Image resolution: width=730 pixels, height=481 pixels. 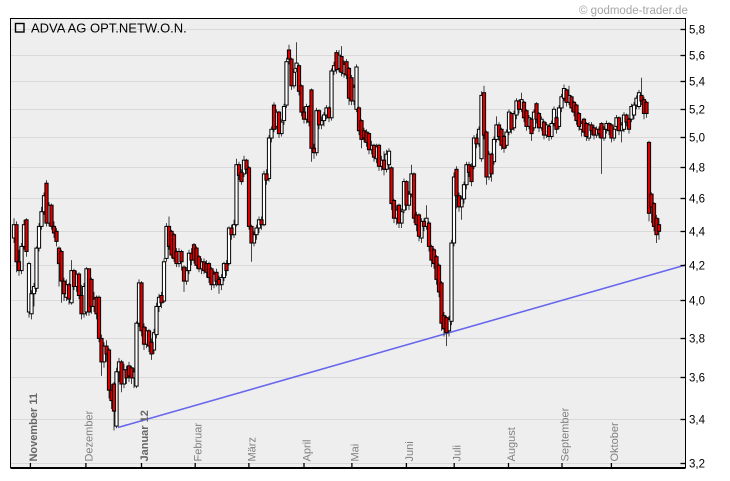 What do you see at coordinates (697, 200) in the screenshot?
I see `svg-text: 4,6` at bounding box center [697, 200].